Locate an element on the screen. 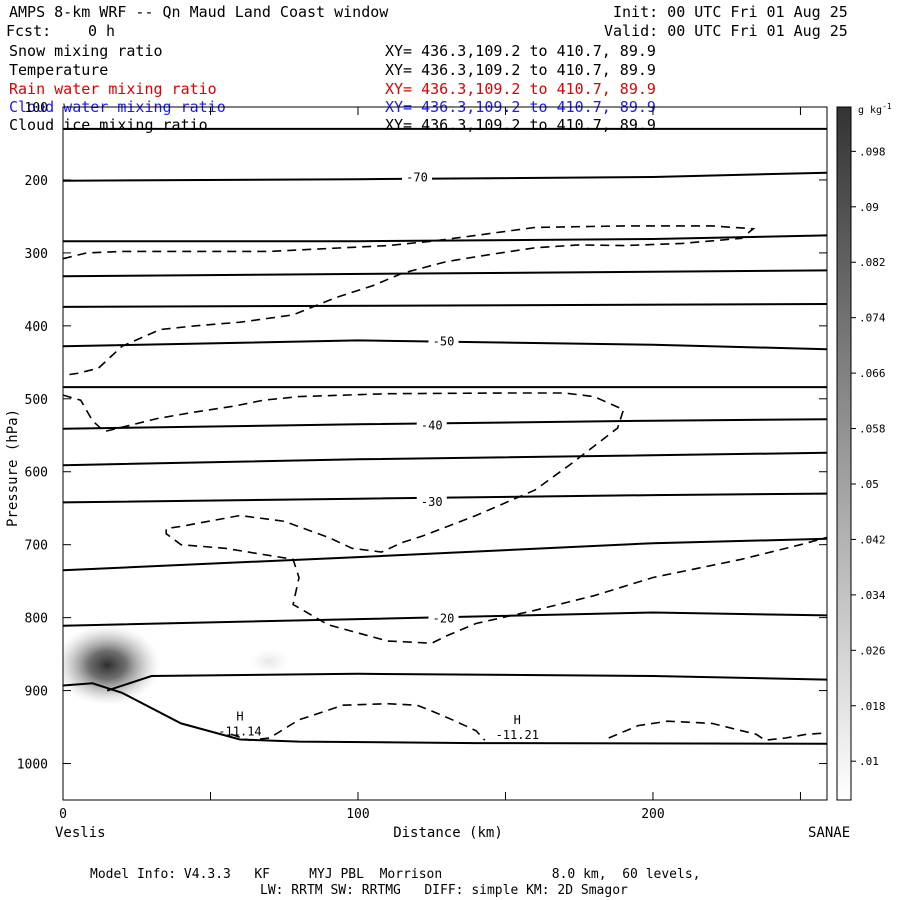 This screenshot has width=900, height=900. colorbar-unit-exponent: -1 is located at coordinates (887, 106).